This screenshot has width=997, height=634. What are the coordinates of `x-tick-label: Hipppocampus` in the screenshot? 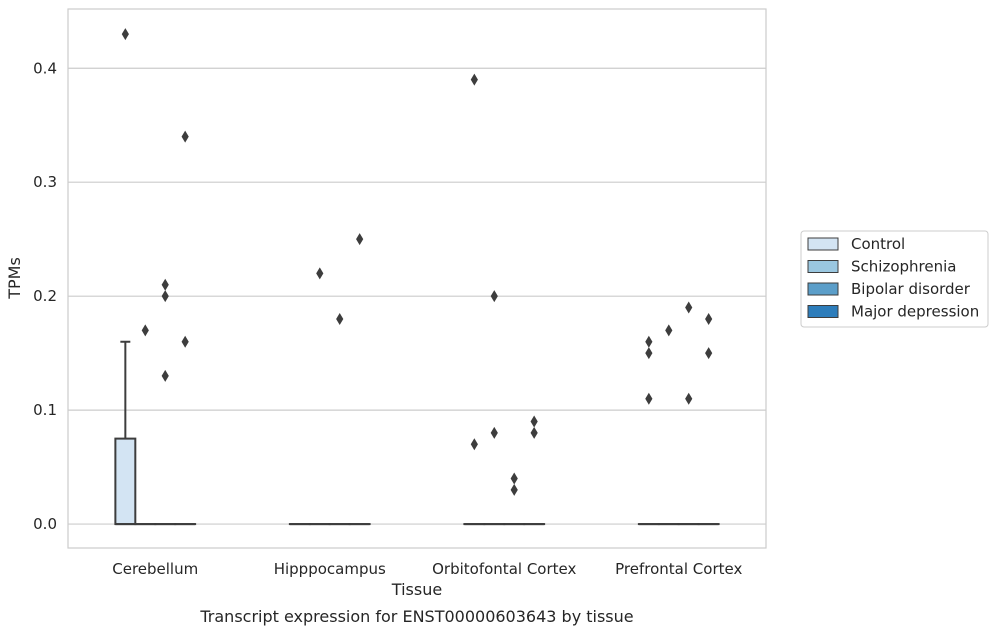 It's located at (330, 569).